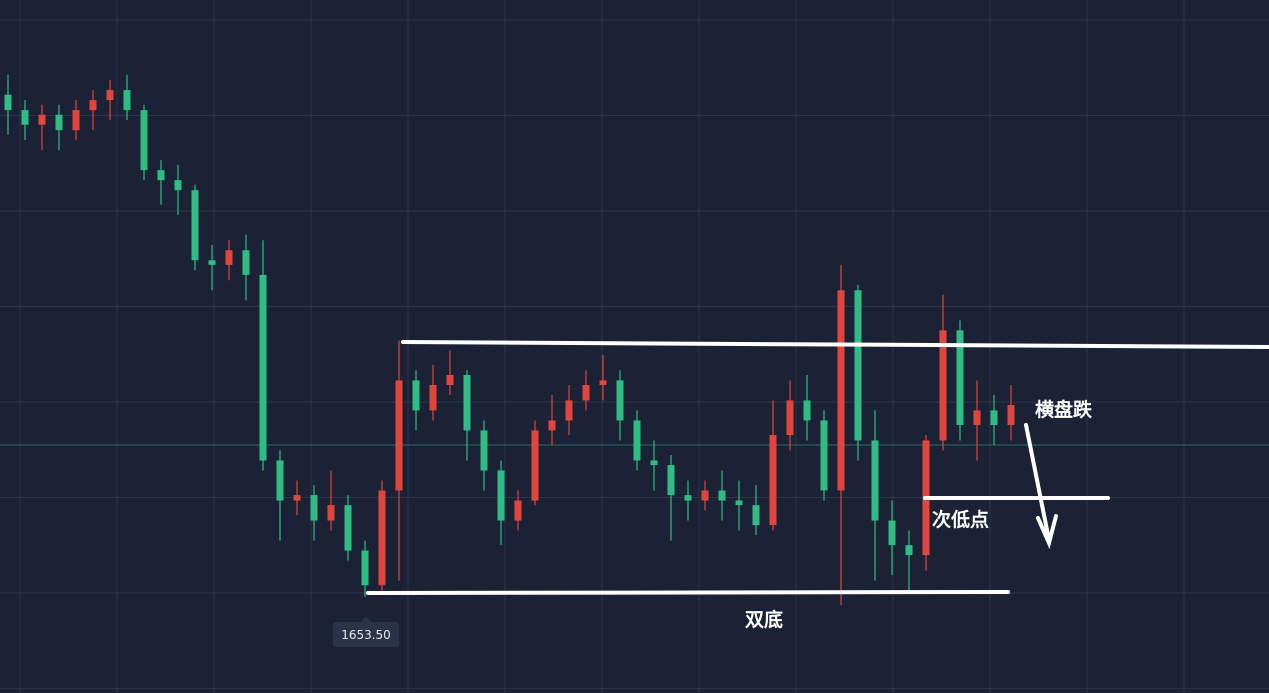 This screenshot has height=693, width=1269. I want to click on double-bottom-line, so click(688, 592).